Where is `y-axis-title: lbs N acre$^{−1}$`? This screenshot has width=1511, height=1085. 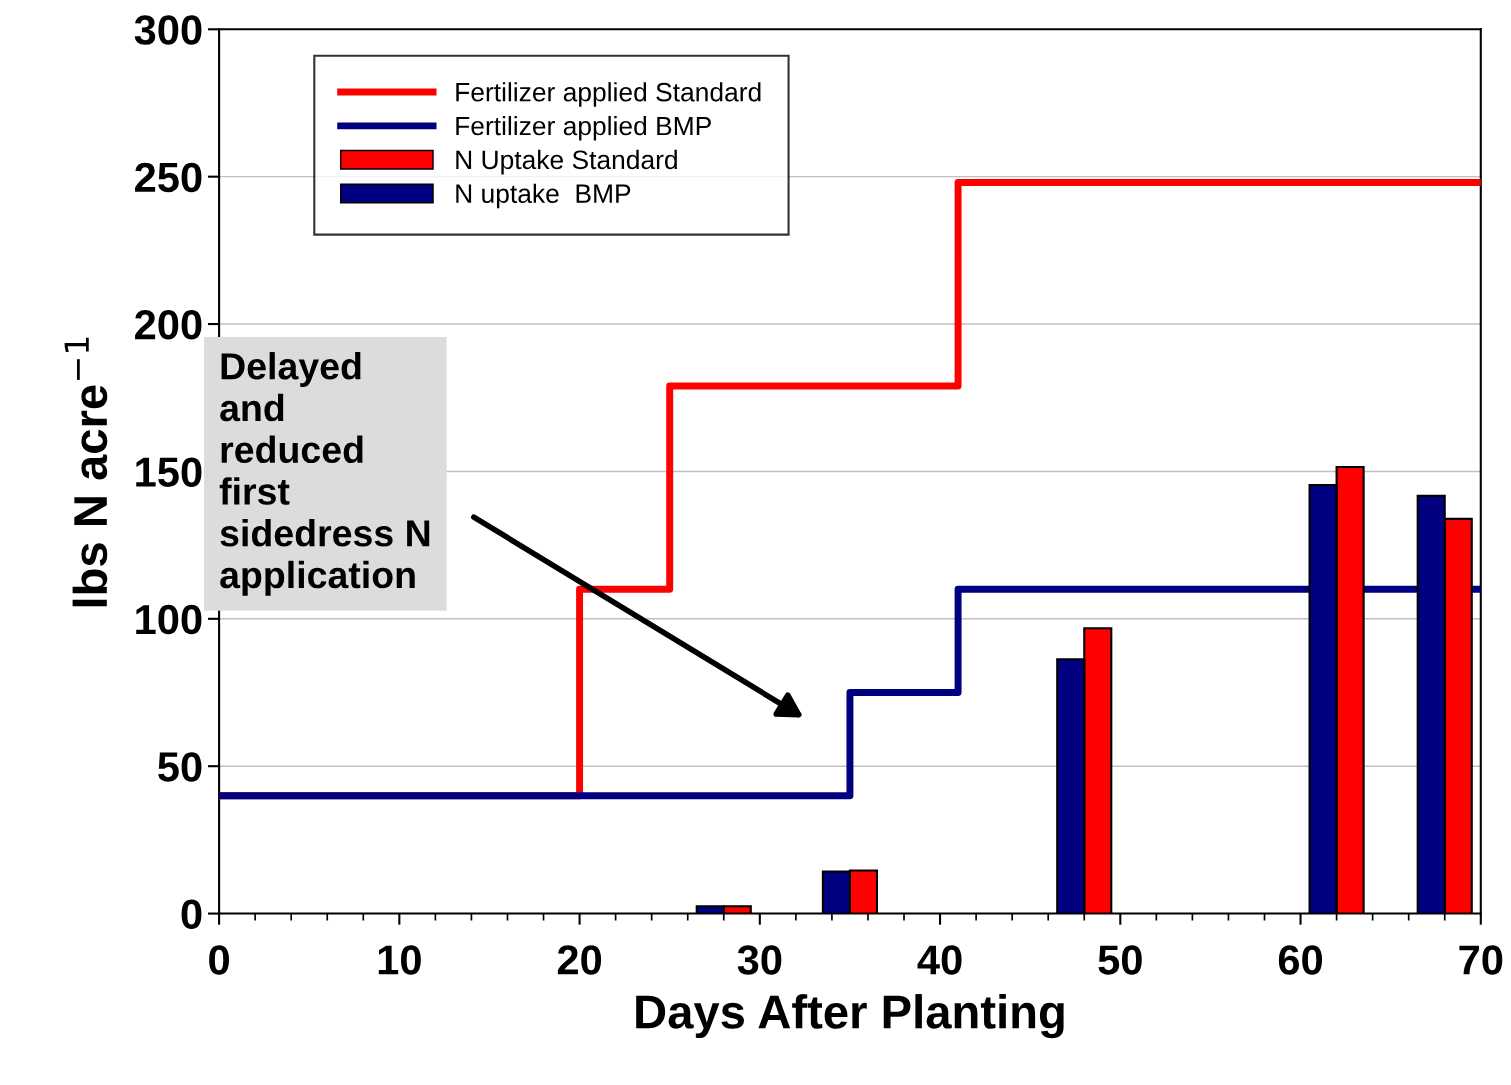
y-axis-title: lbs N acre$^{−1}$ is located at coordinates (86, 472).